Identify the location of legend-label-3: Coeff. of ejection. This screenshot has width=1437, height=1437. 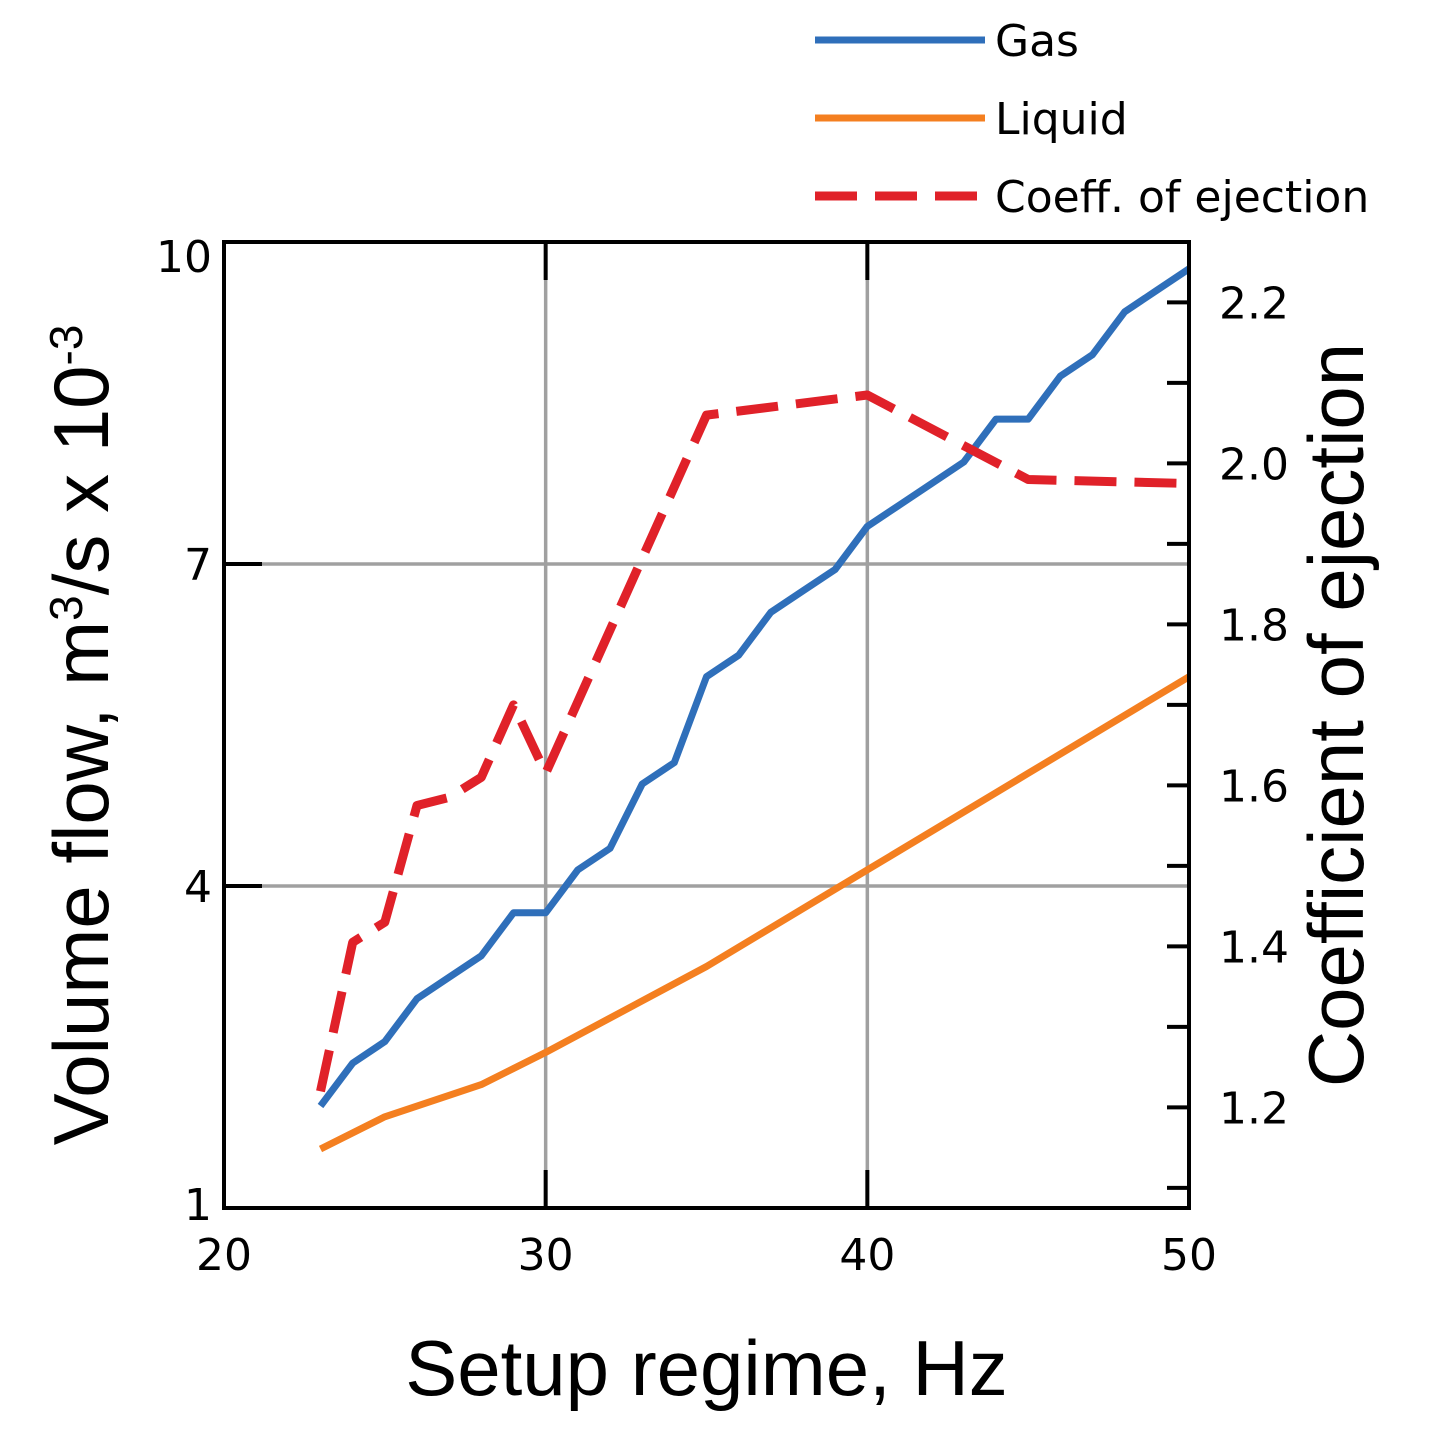
(1182, 197).